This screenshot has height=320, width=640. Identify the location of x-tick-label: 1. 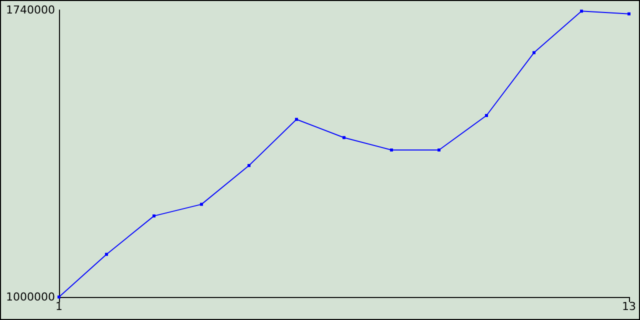
(59, 306).